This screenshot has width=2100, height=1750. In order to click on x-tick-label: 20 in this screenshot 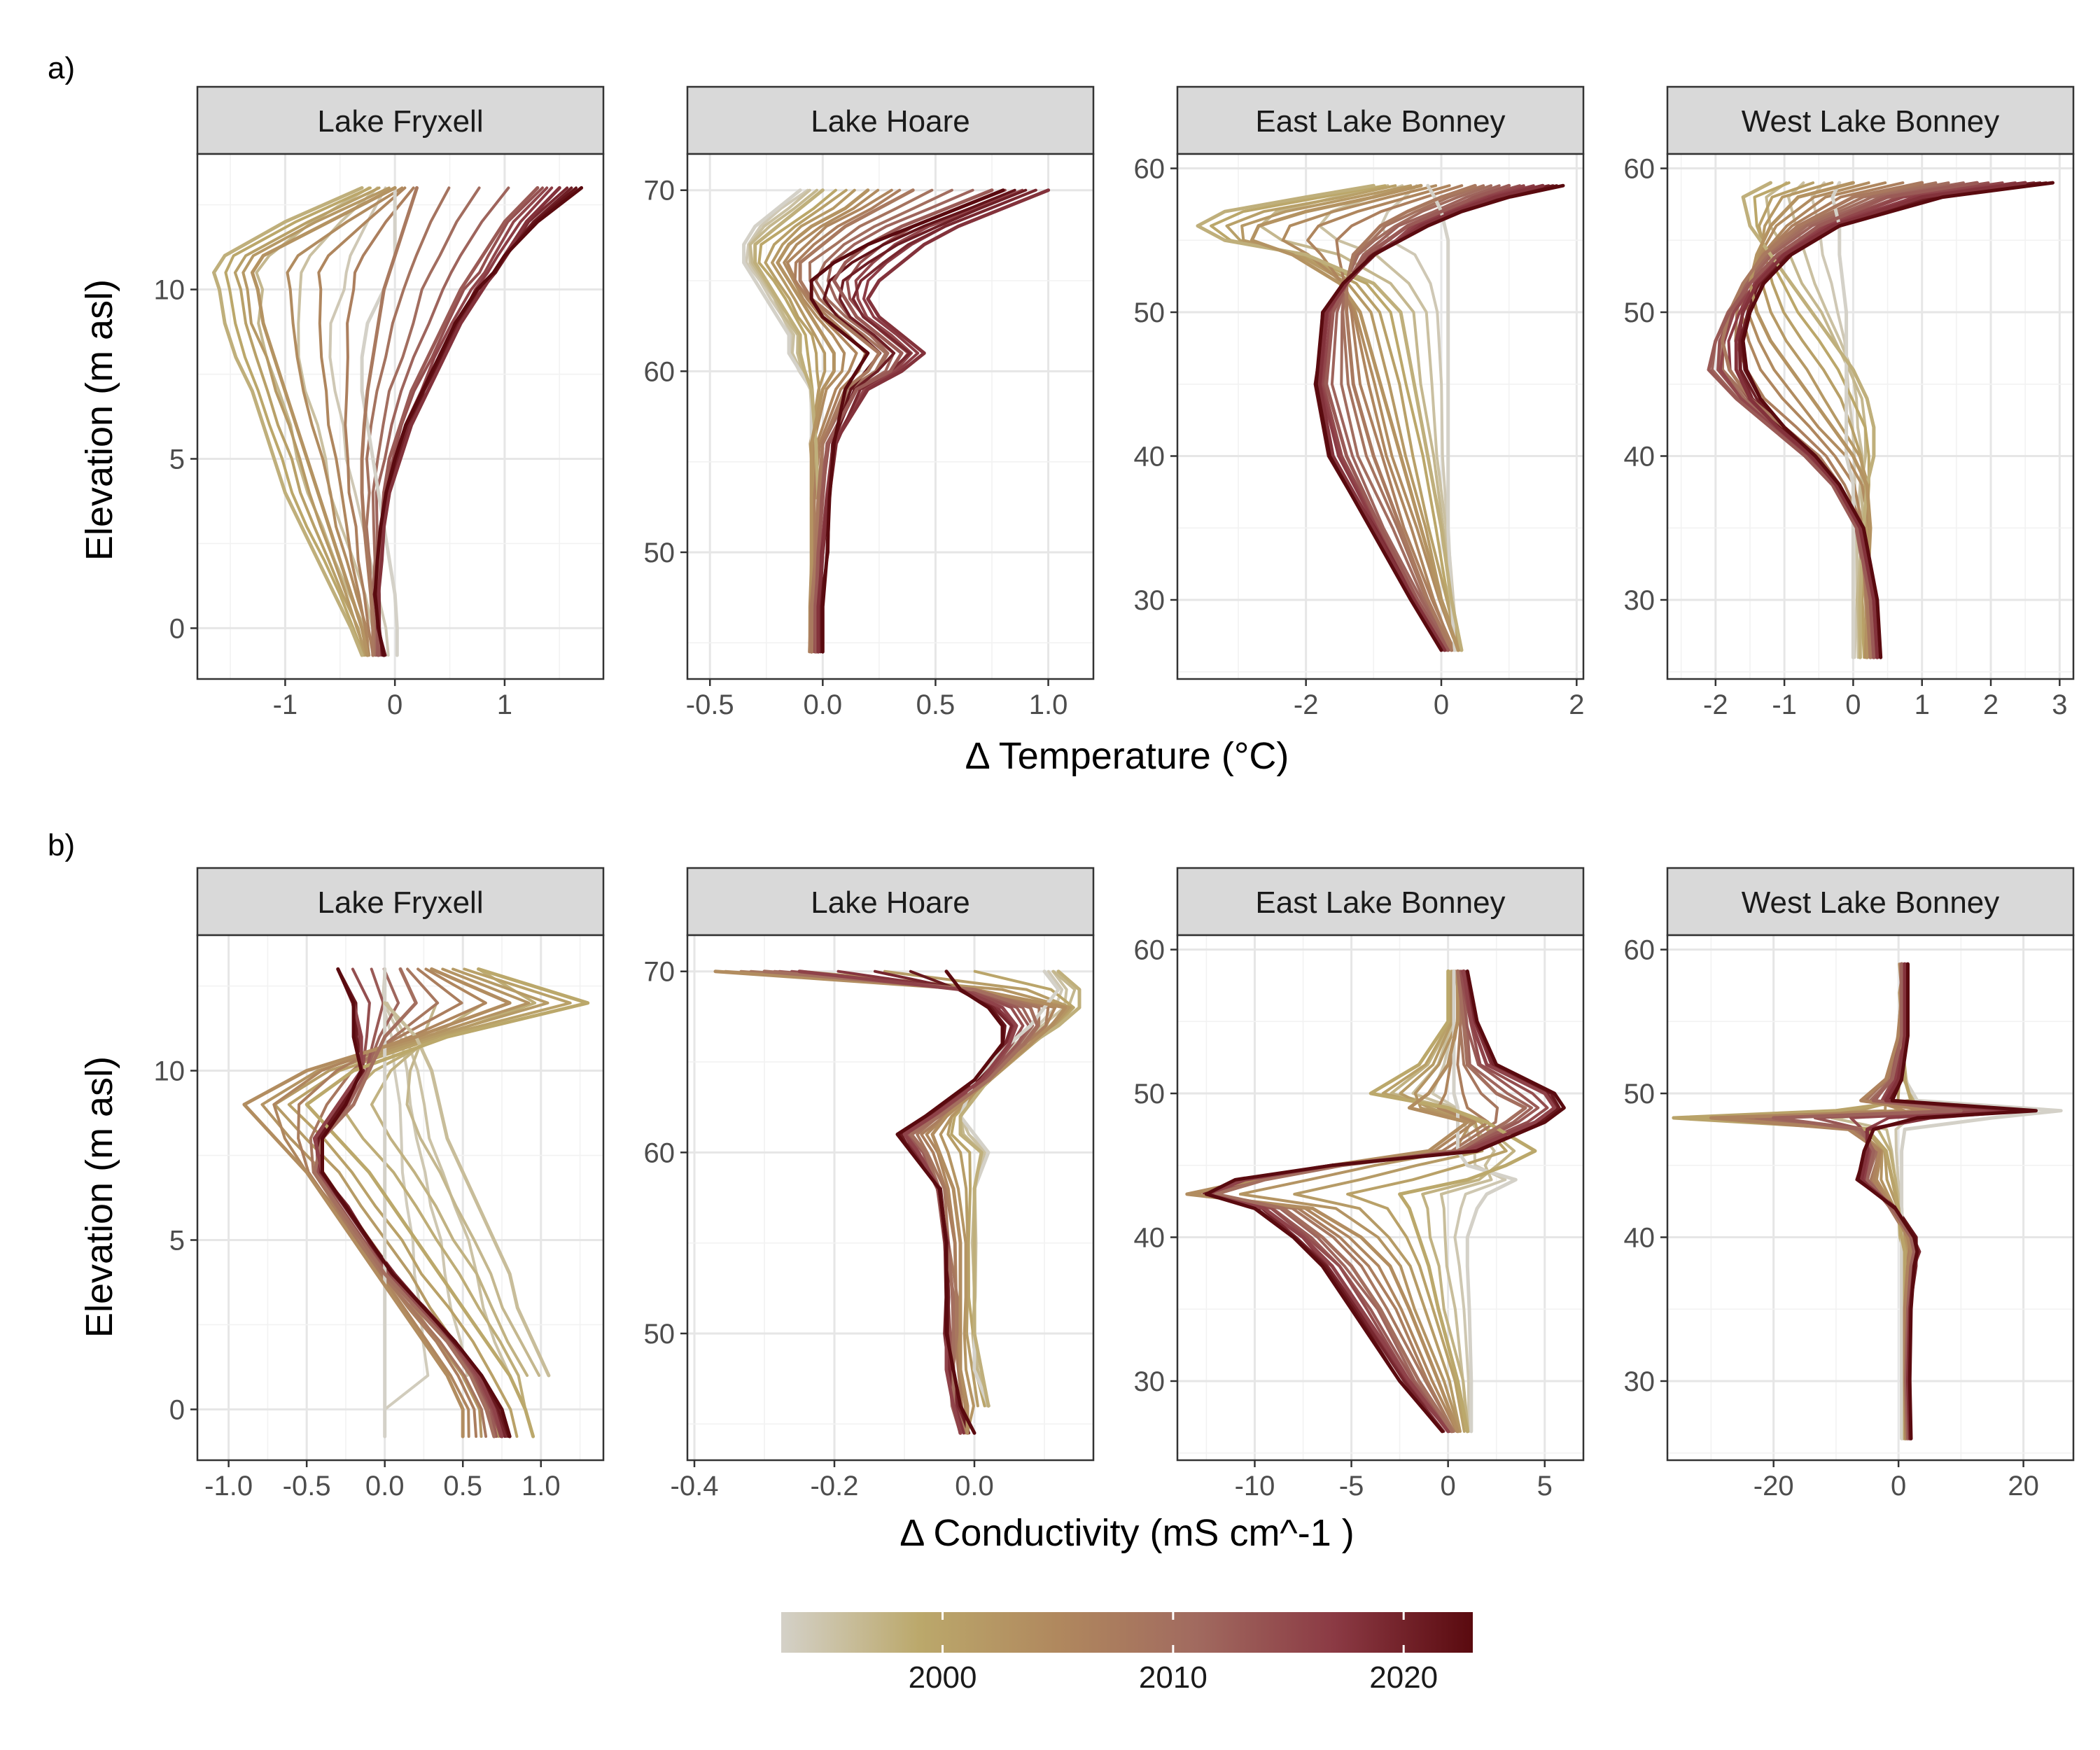, I will do `click(2023, 1486)`.